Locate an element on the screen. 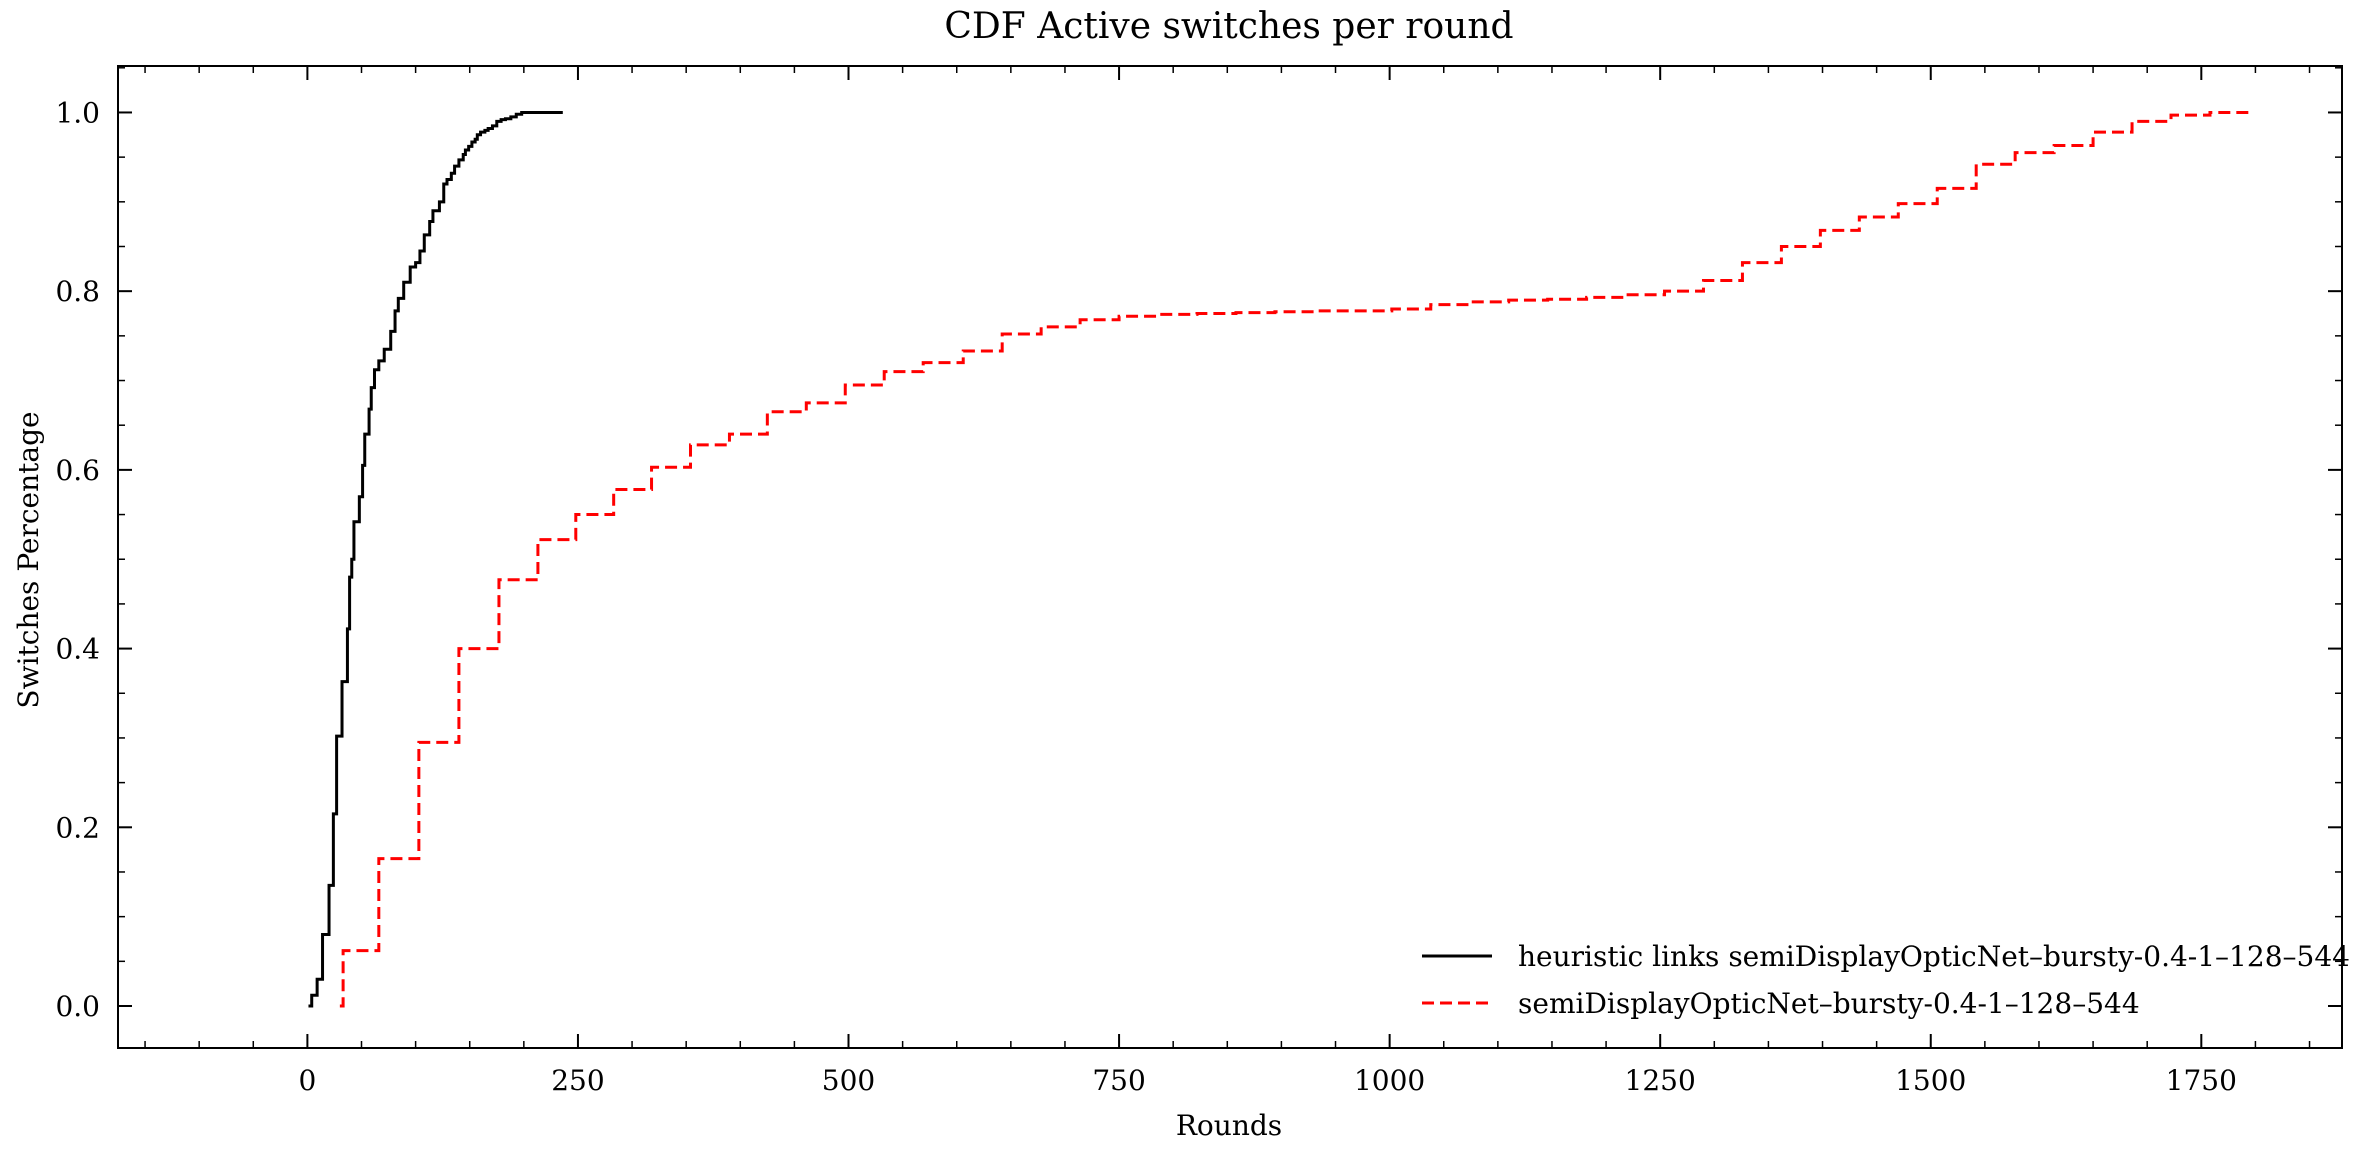 Image resolution: width=2358 pixels, height=1157 pixels. y-tick-label: 0.6 is located at coordinates (77, 470).